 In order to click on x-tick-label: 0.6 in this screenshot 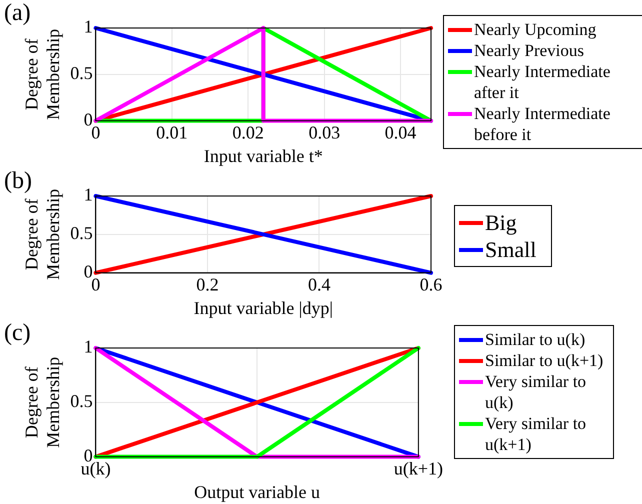, I will do `click(431, 284)`.